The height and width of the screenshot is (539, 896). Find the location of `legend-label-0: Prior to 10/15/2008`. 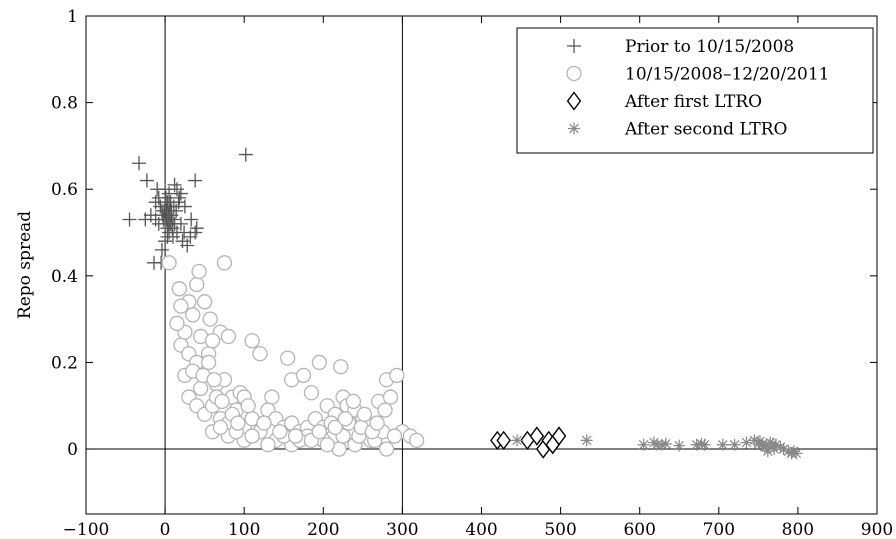

legend-label-0: Prior to 10/15/2008 is located at coordinates (709, 47).